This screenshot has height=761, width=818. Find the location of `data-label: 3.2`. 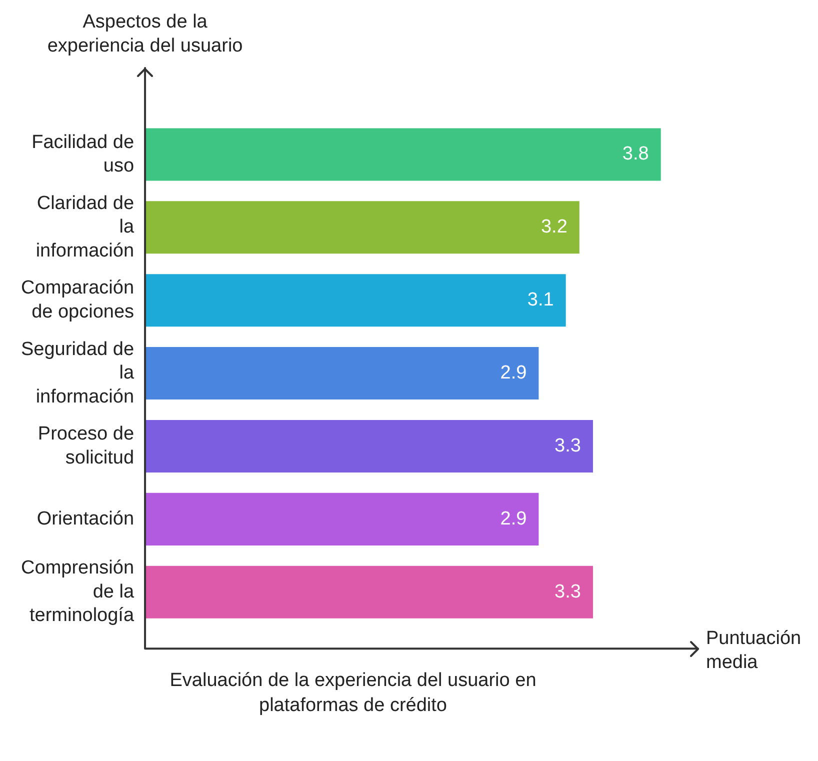

data-label: 3.2 is located at coordinates (554, 227).